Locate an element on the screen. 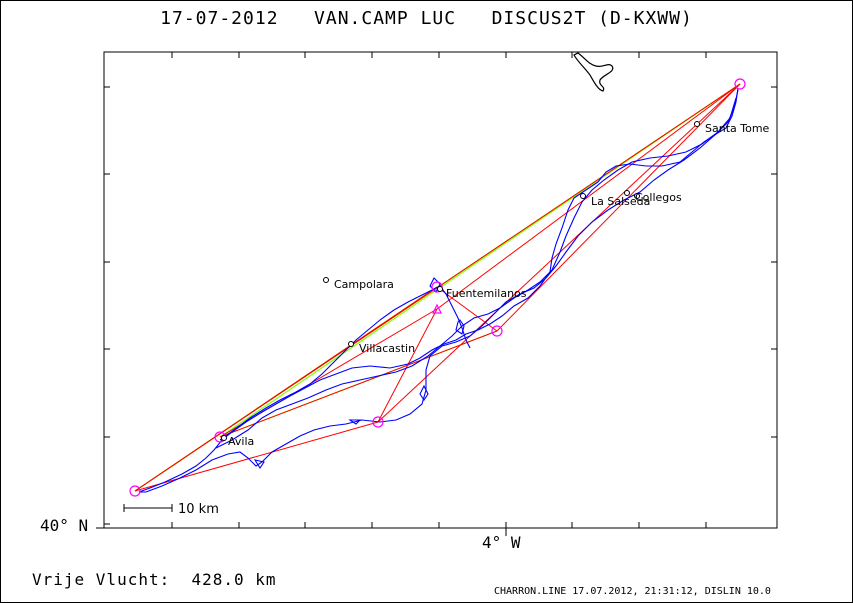 The height and width of the screenshot is (603, 853). turnpoint-south is located at coordinates (378, 422).